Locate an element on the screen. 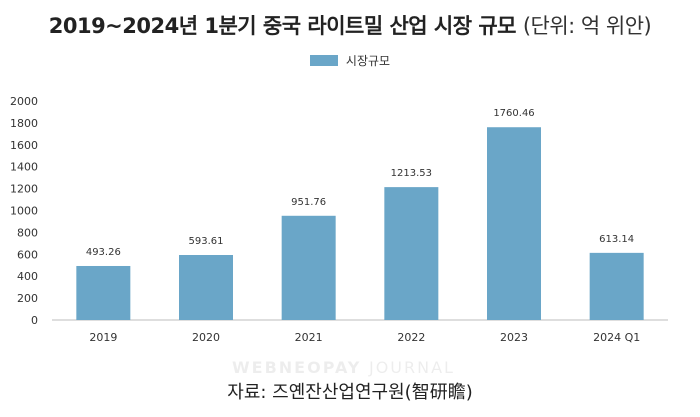 The image size is (700, 417). data-label: 951.76 is located at coordinates (308, 202).